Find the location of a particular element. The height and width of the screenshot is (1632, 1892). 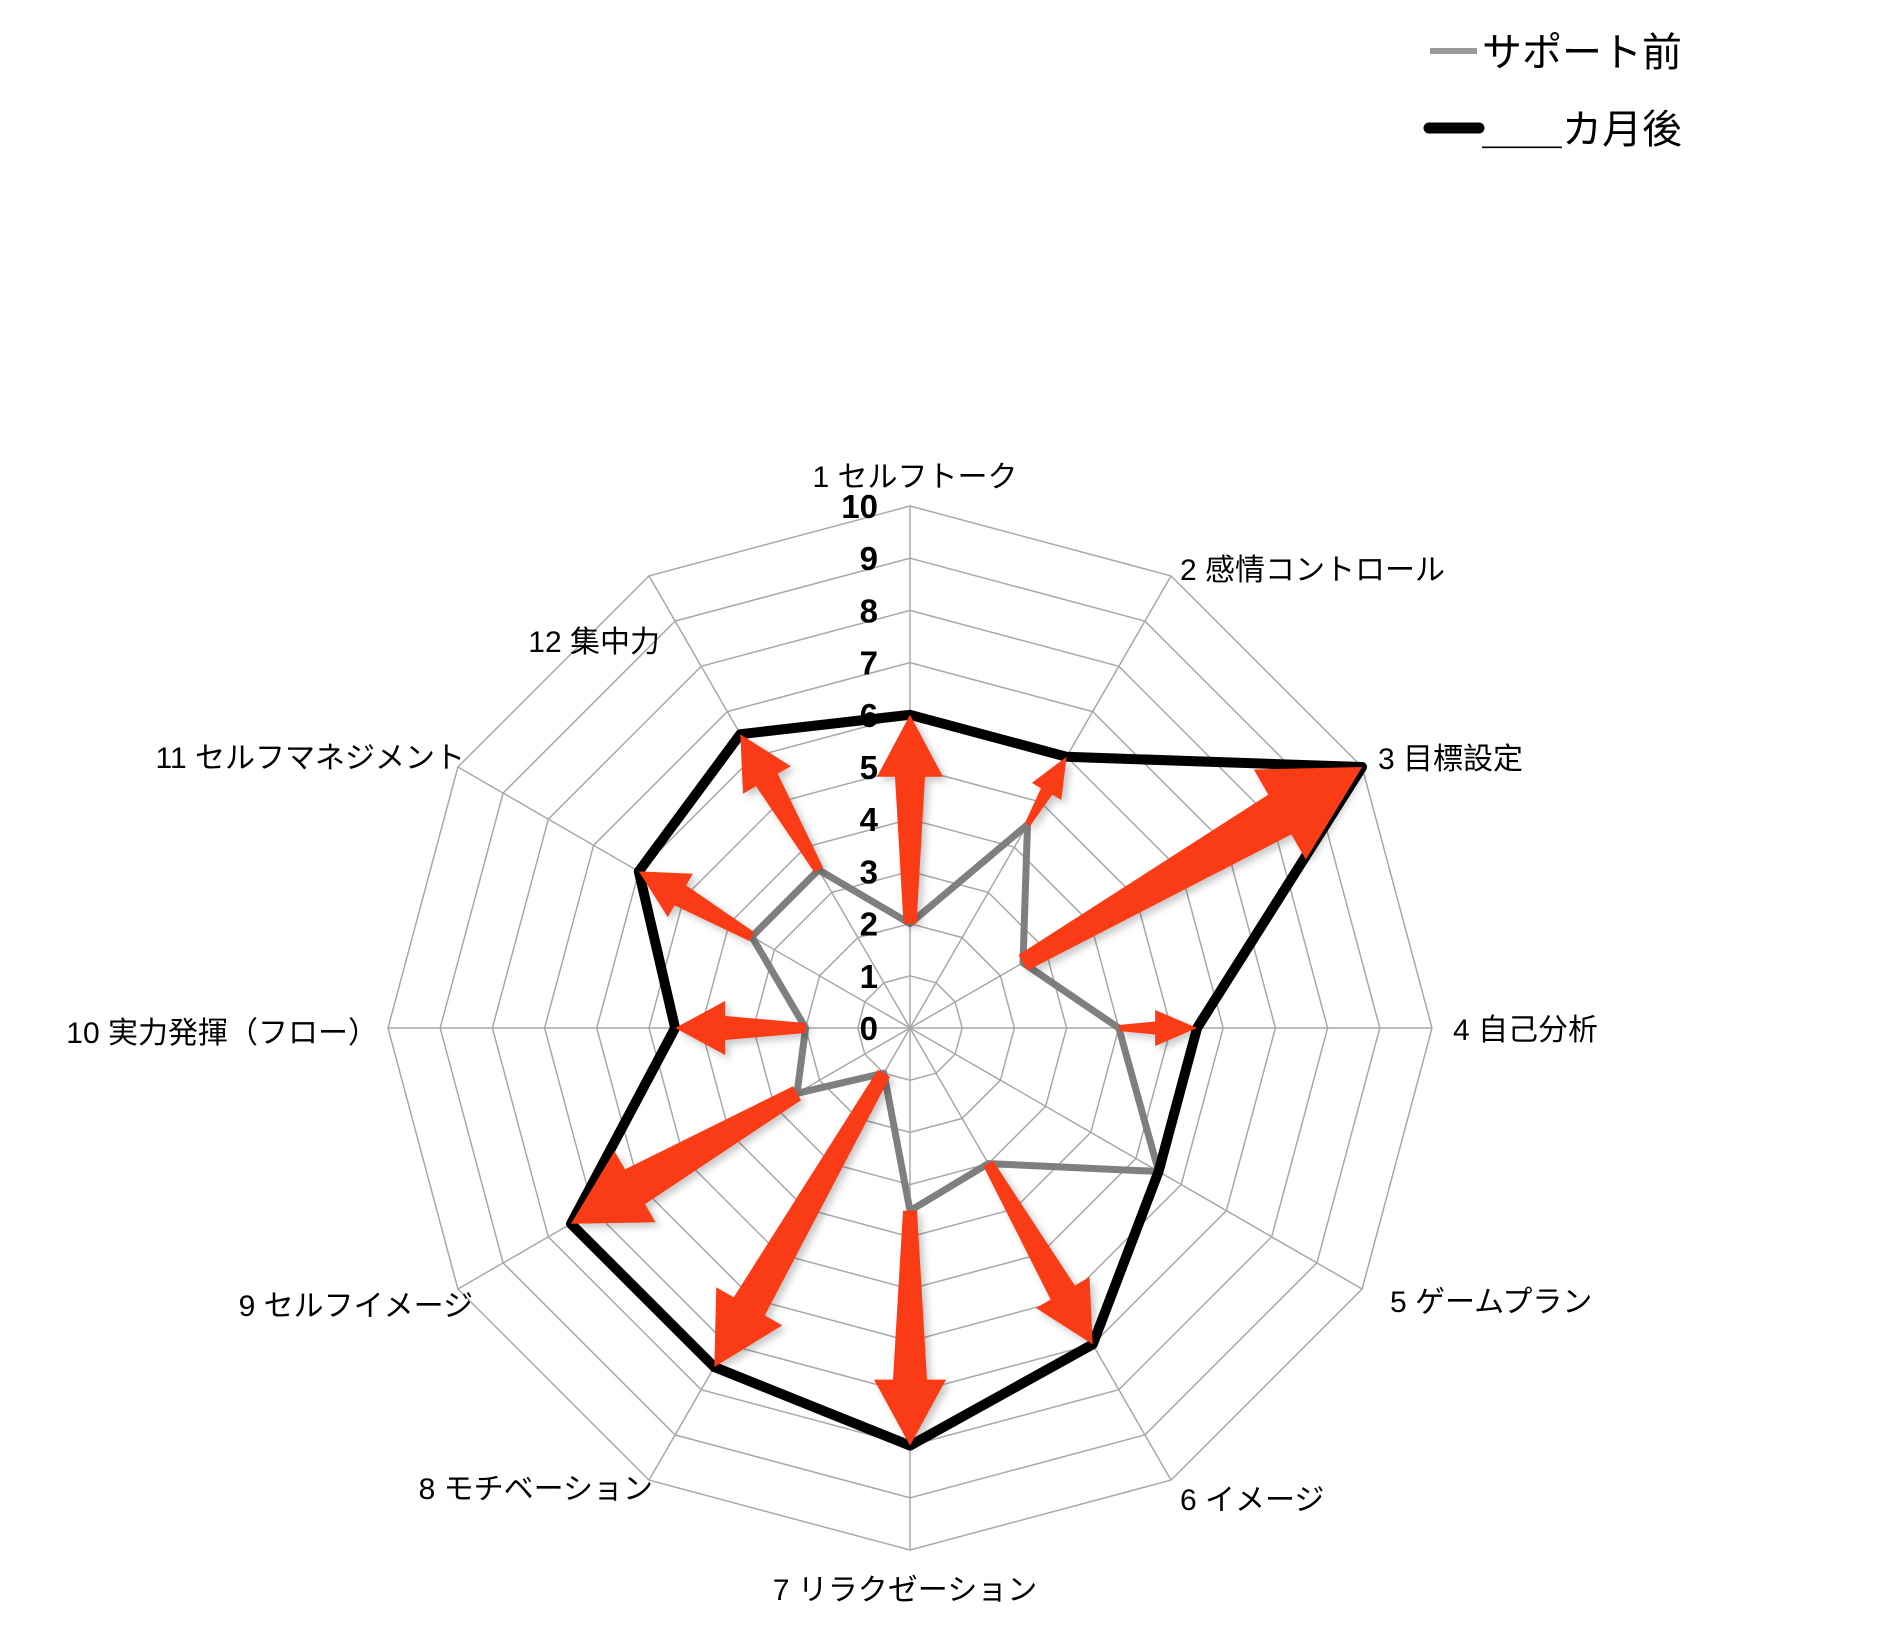

axis-label-10: 10 実力発揮（フロー） is located at coordinates (222, 1033).